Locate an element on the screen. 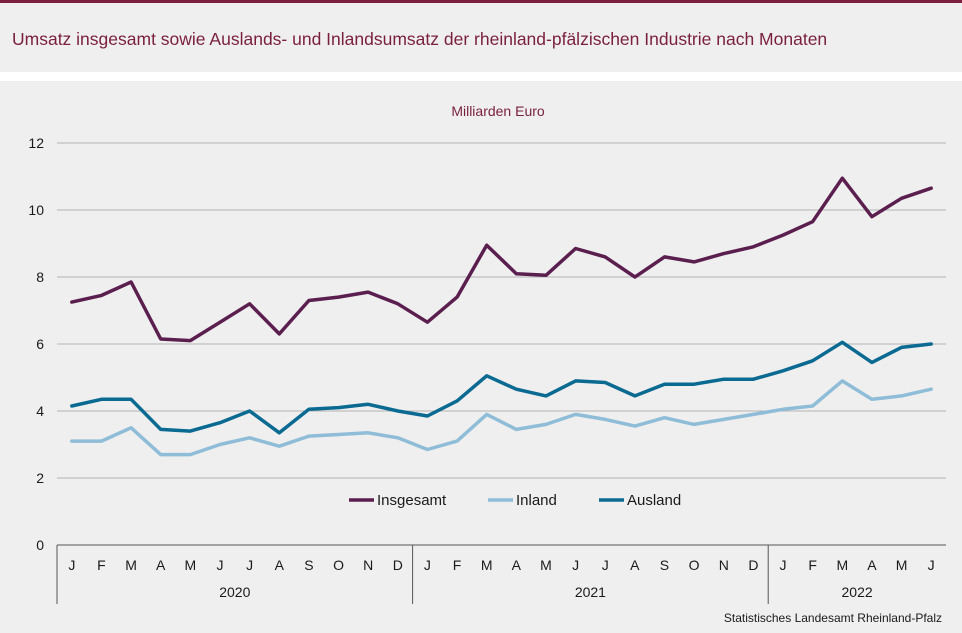  legend-label: Insgesamt is located at coordinates (412, 500).